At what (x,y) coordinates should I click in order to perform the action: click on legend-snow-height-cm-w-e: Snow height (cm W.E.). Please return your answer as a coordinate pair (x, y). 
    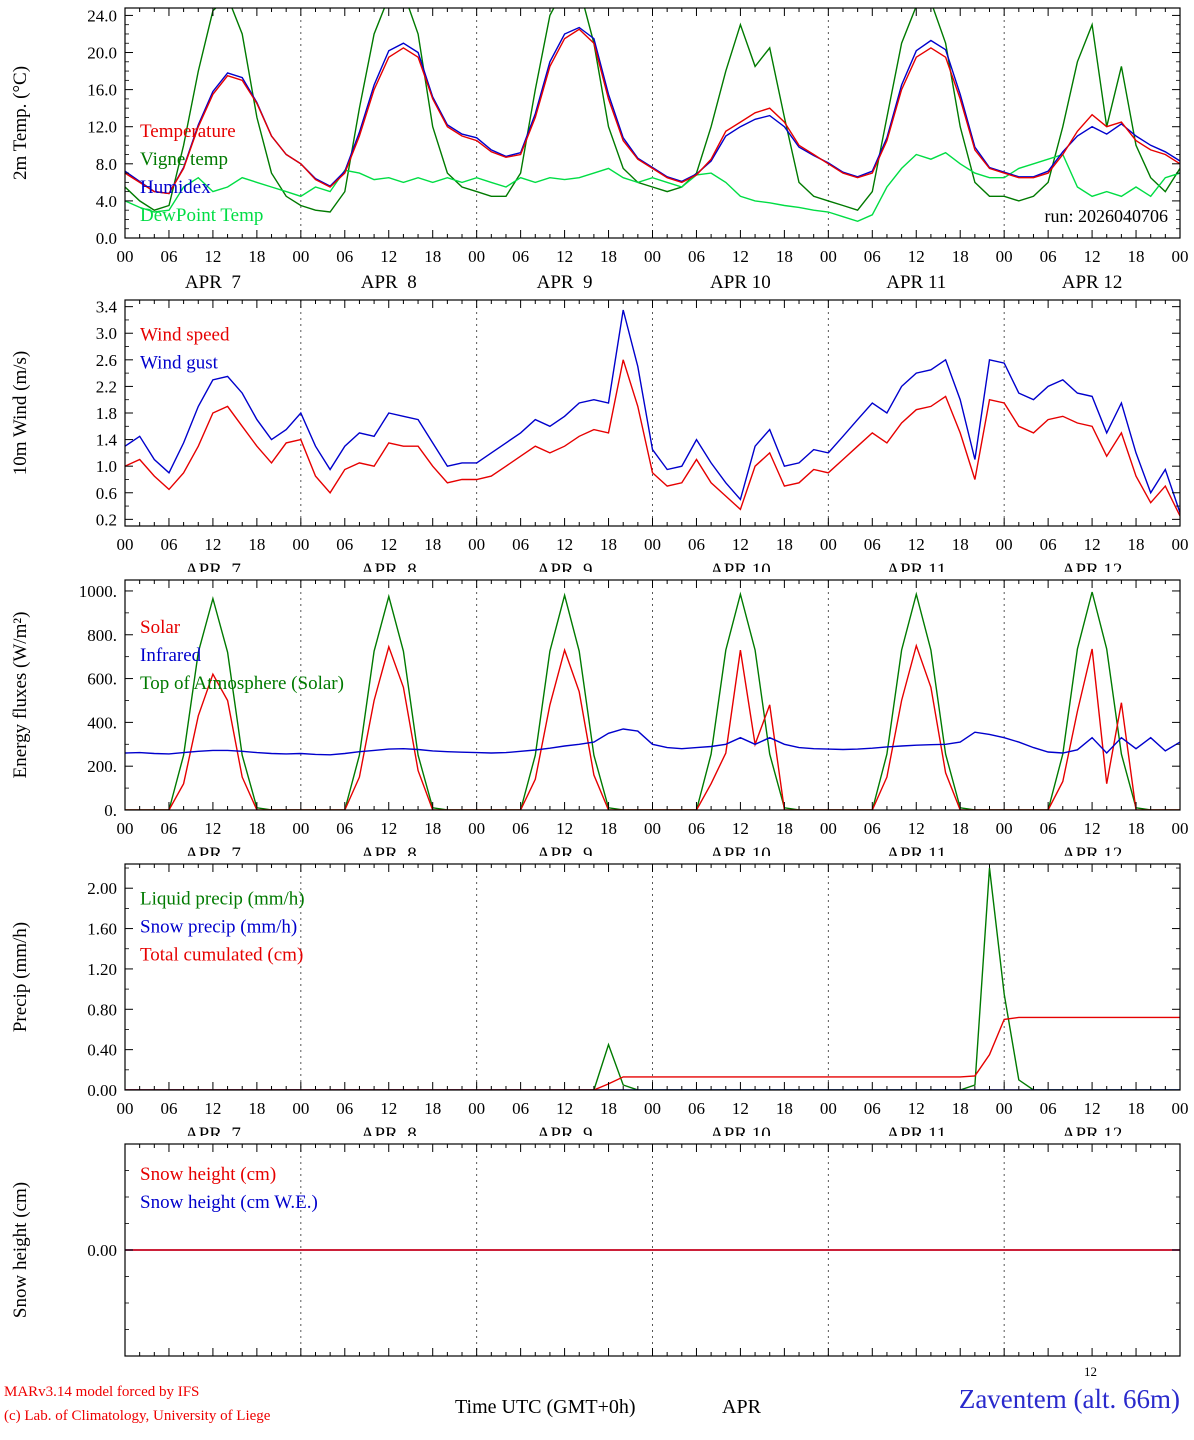
    Looking at the image, I should click on (229, 1202).